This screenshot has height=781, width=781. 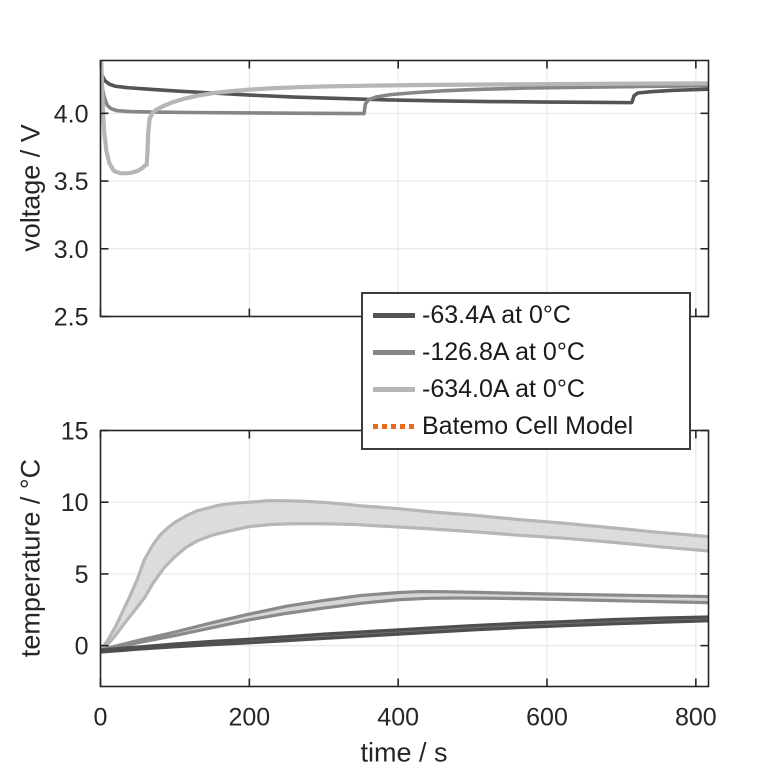 What do you see at coordinates (75, 503) in the screenshot?
I see `y-tick-label: 10` at bounding box center [75, 503].